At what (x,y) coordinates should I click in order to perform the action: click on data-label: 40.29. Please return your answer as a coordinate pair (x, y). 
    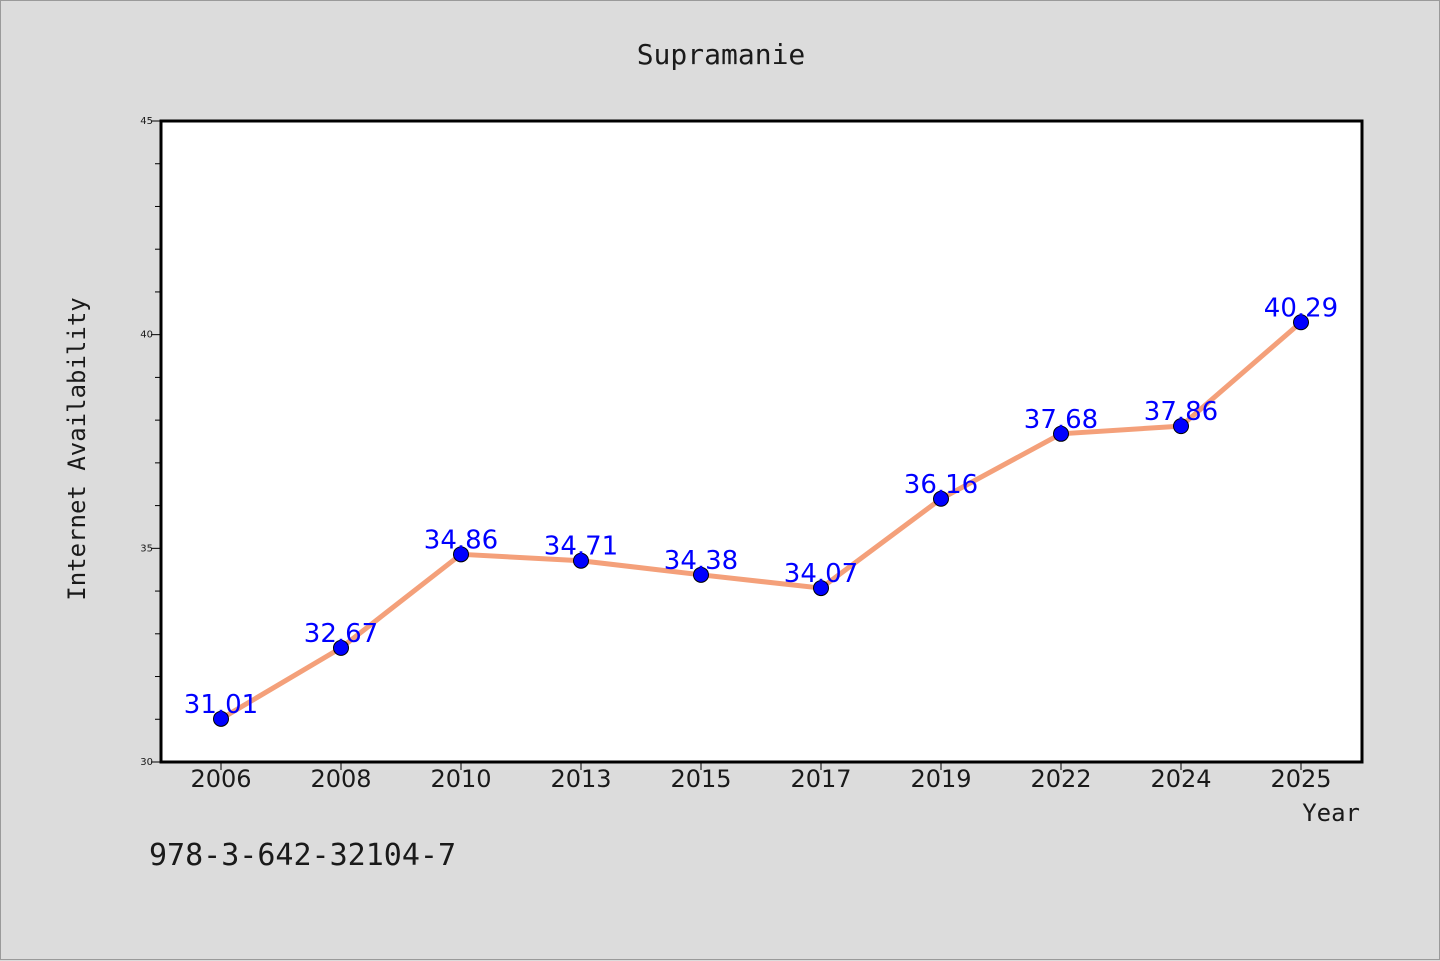
    Looking at the image, I should click on (1301, 308).